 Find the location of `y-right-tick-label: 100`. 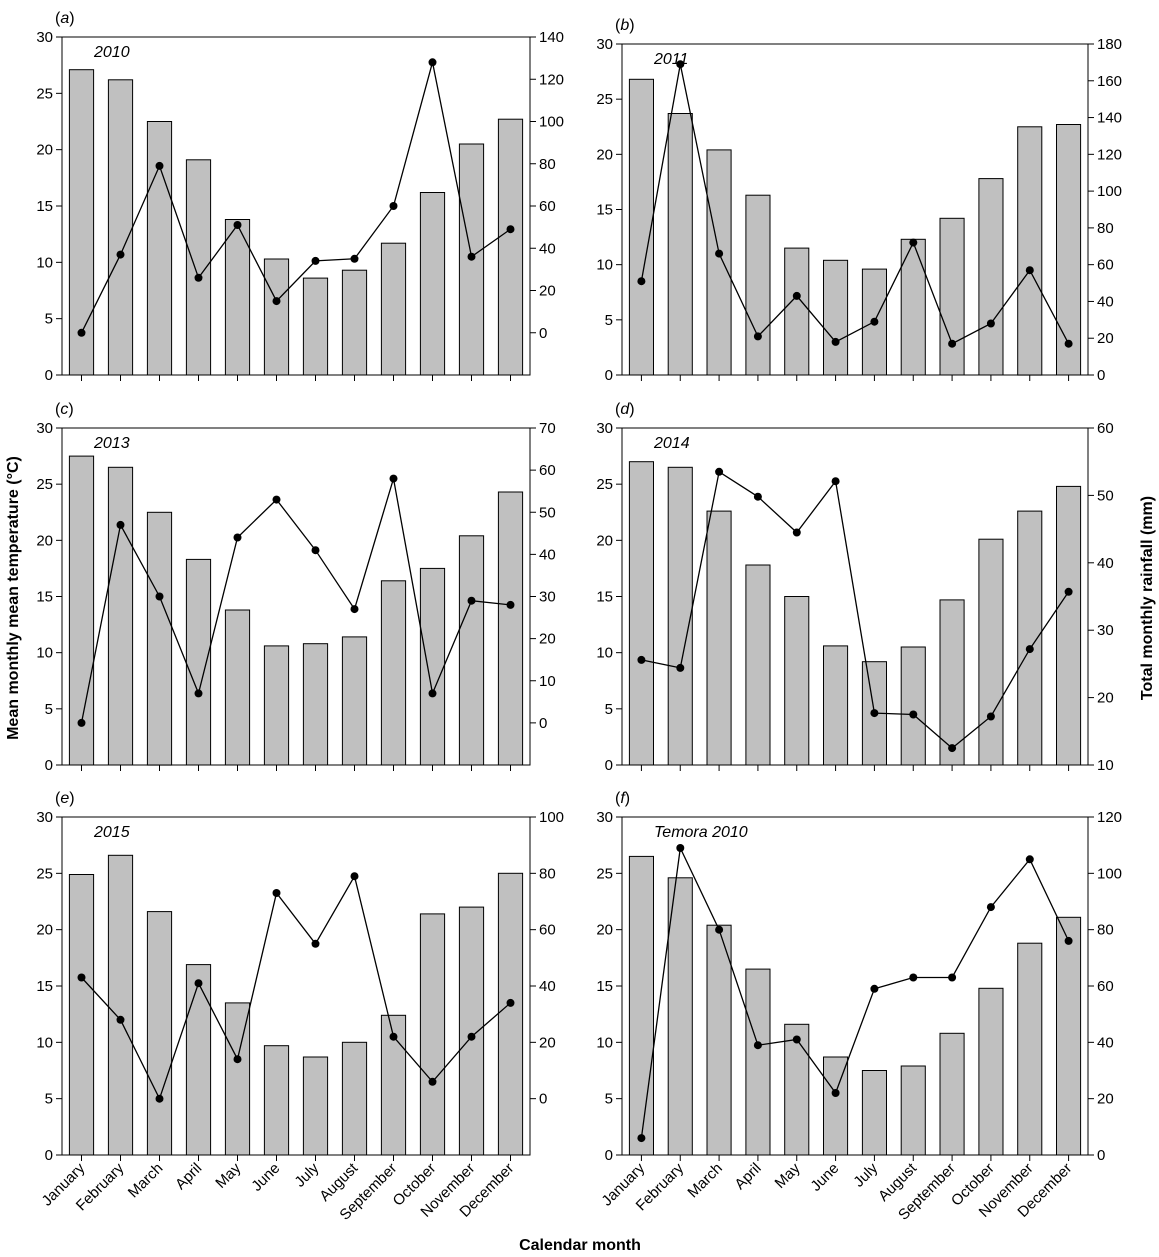

y-right-tick-label: 100 is located at coordinates (551, 817).